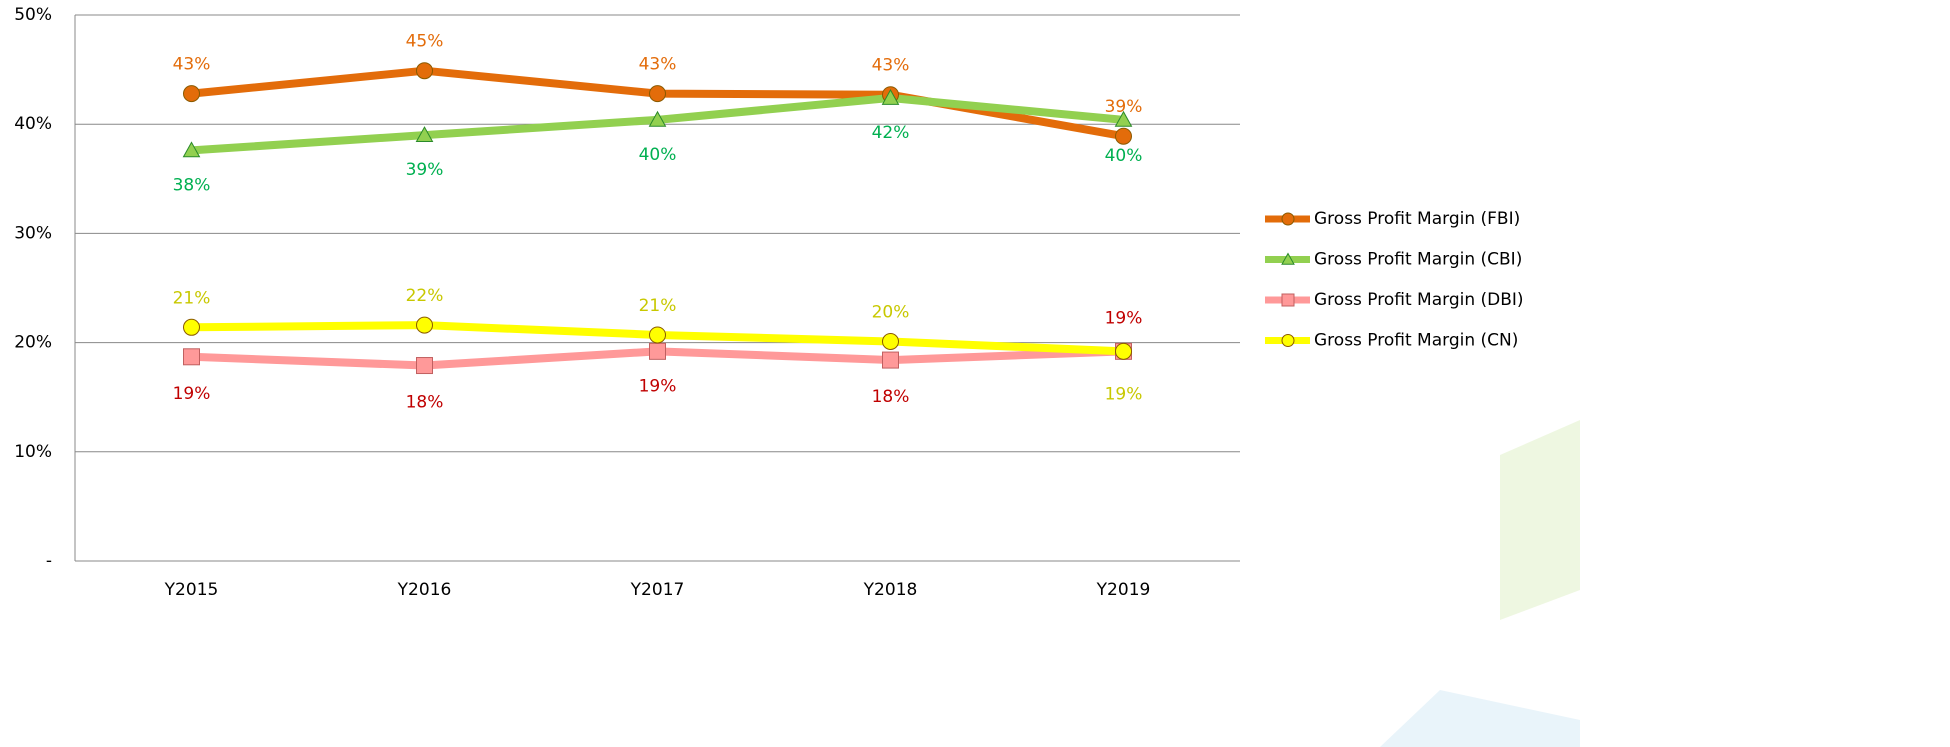  I want to click on y-tick-label: 50%, so click(33, 15).